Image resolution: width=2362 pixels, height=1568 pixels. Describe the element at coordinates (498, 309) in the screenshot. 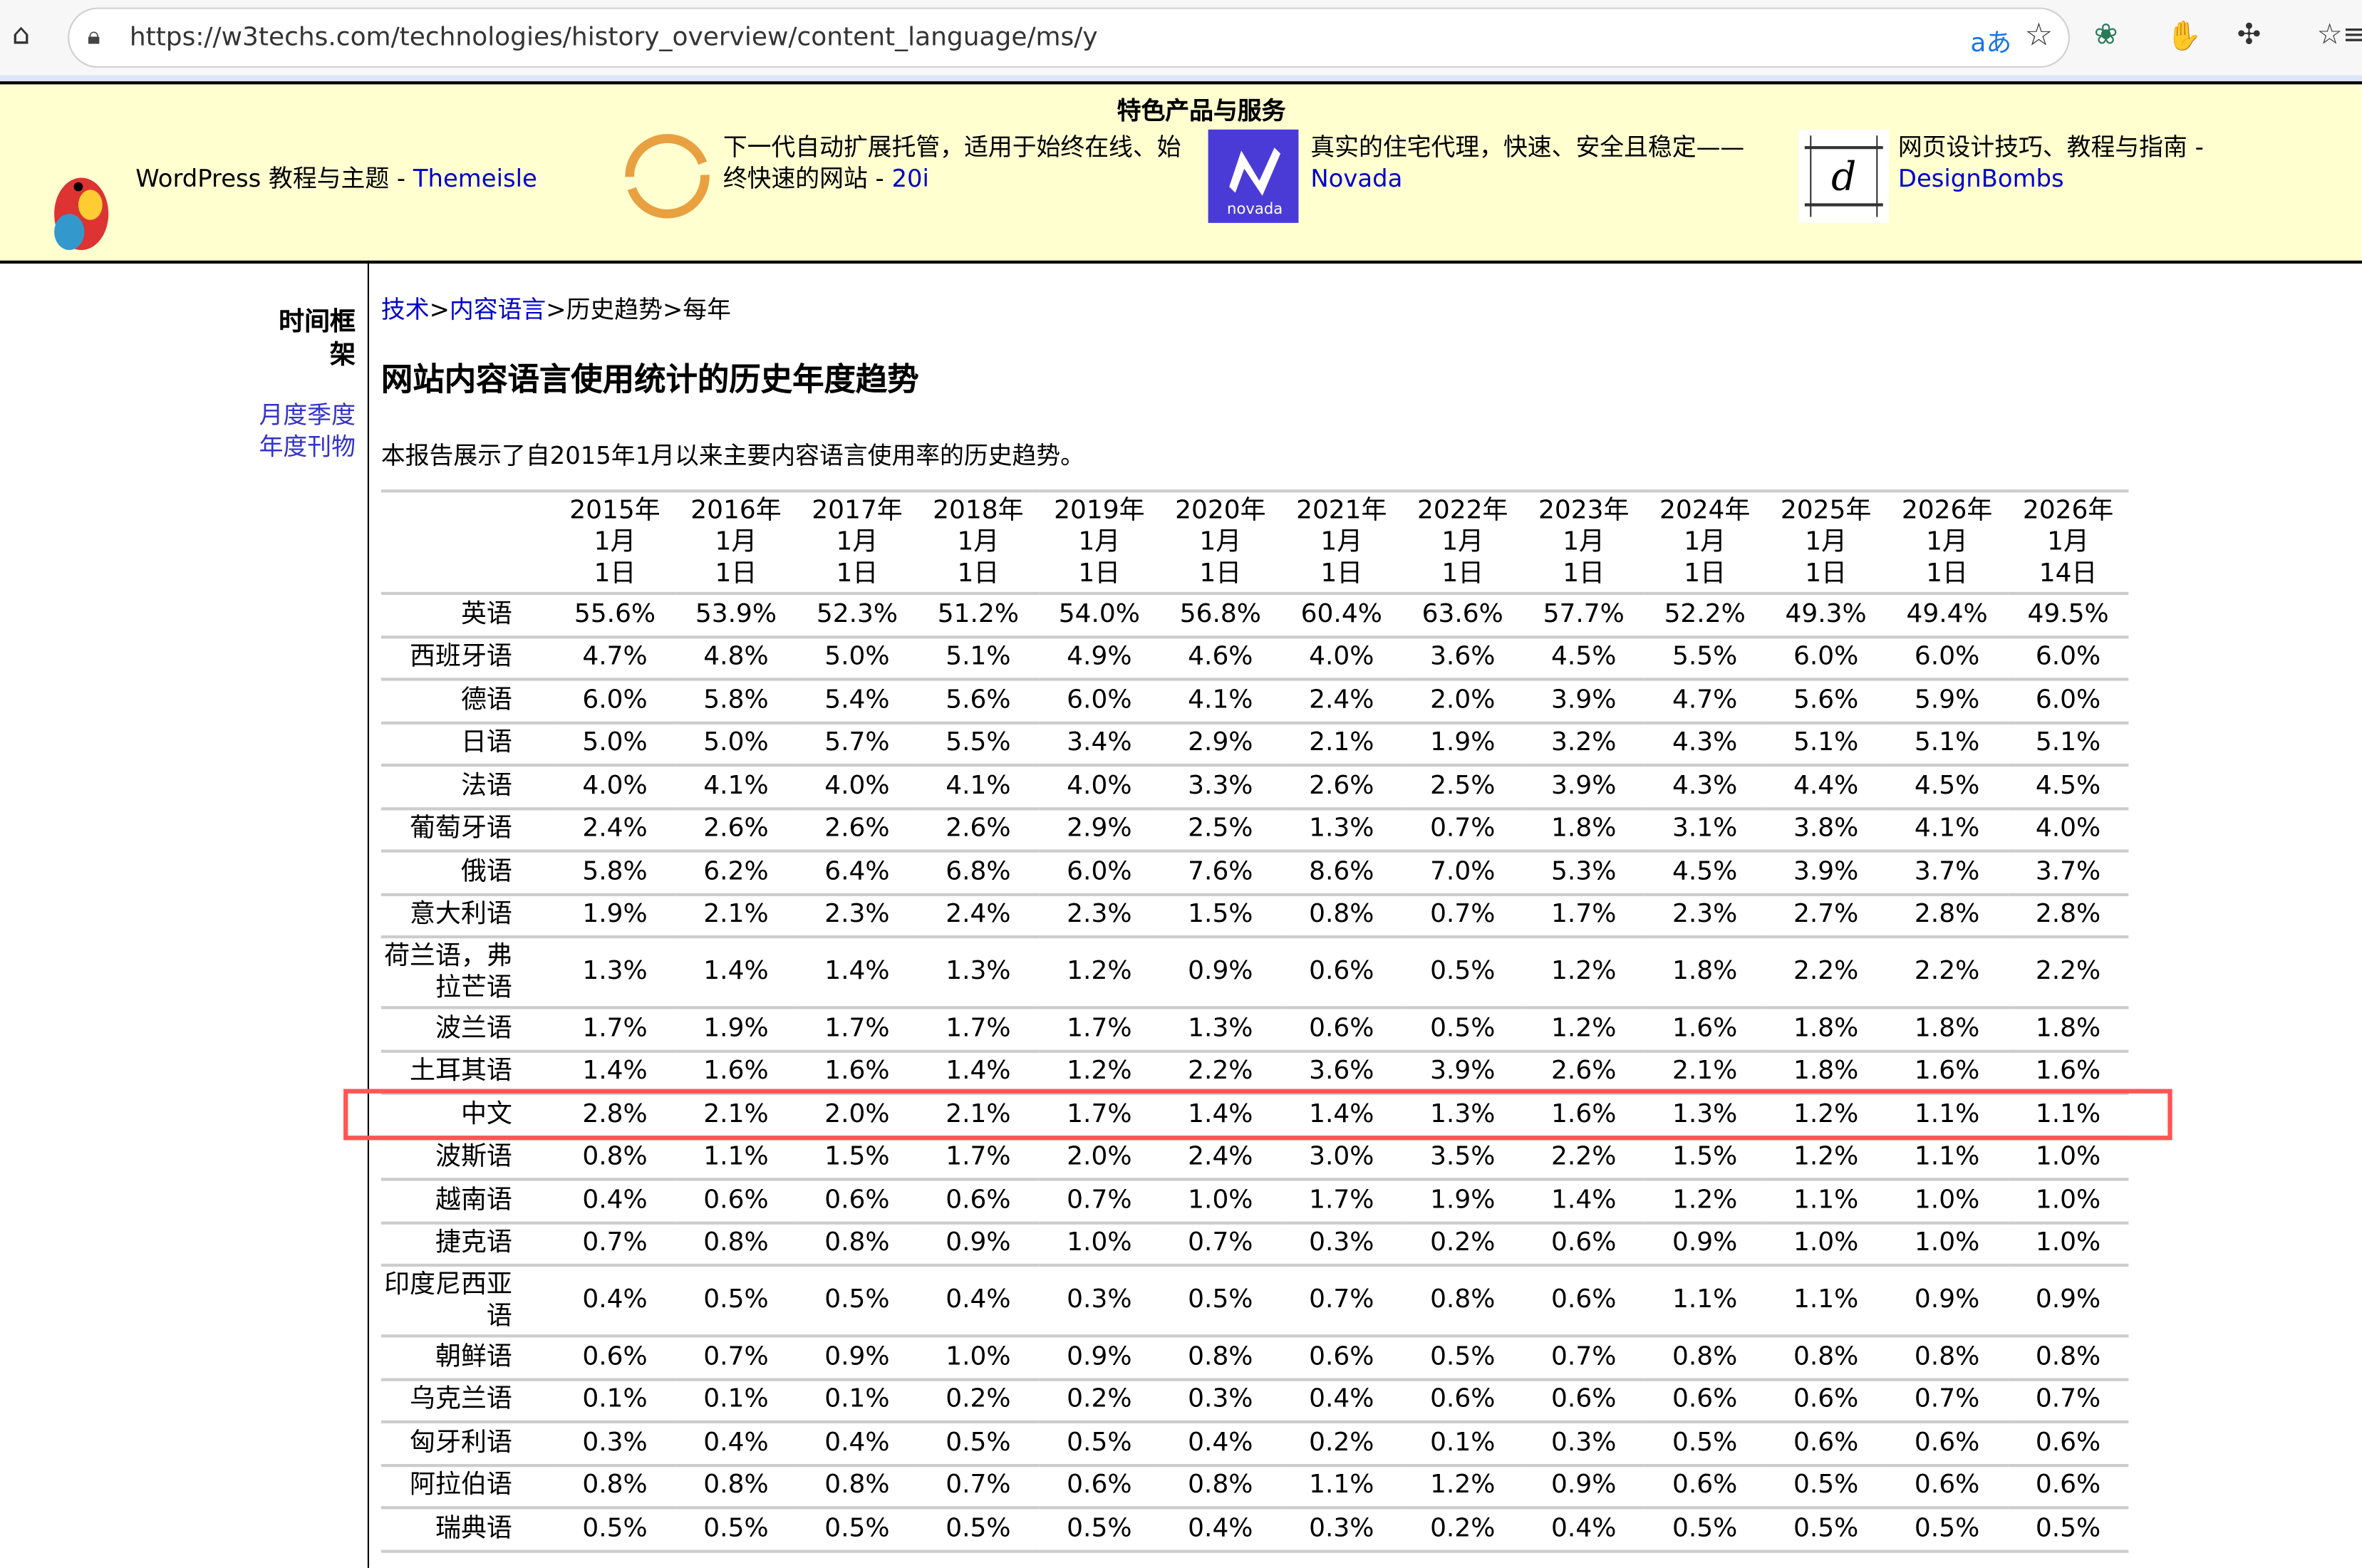

I see `breadcrumb-content-language: 内容语言` at that location.